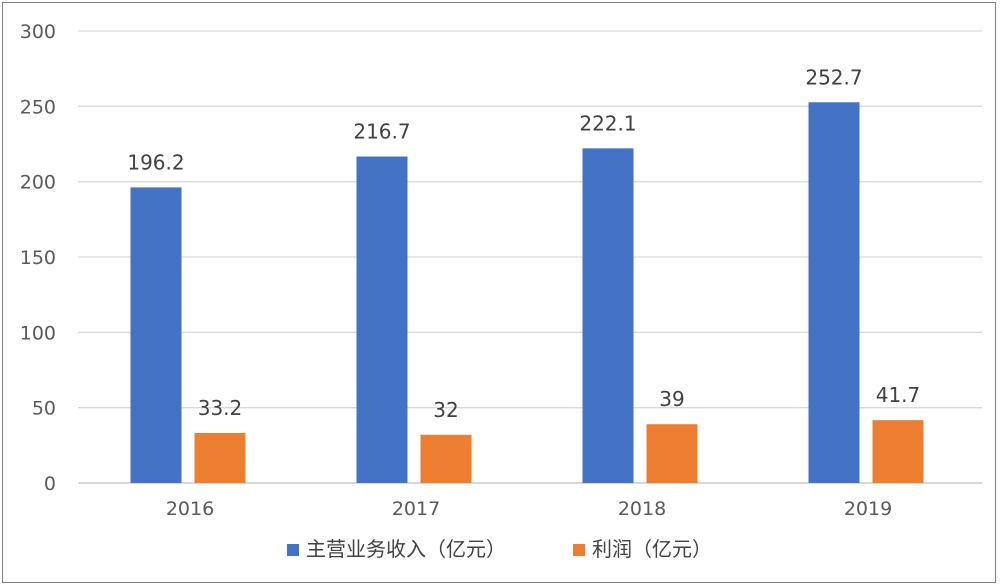 The width and height of the screenshot is (1000, 587). Describe the element at coordinates (833, 77) in the screenshot. I see `data-label: 252.7` at that location.